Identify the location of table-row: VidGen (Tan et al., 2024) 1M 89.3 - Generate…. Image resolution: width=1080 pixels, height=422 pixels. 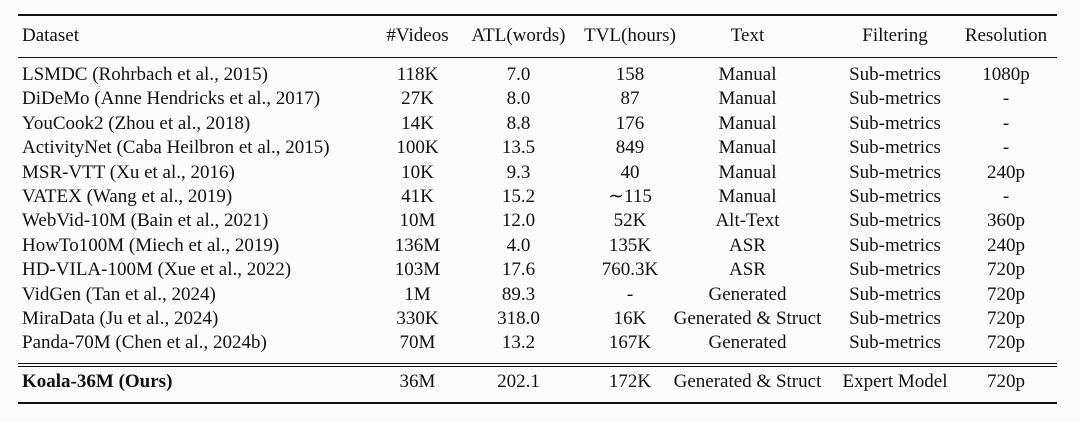
(537, 295).